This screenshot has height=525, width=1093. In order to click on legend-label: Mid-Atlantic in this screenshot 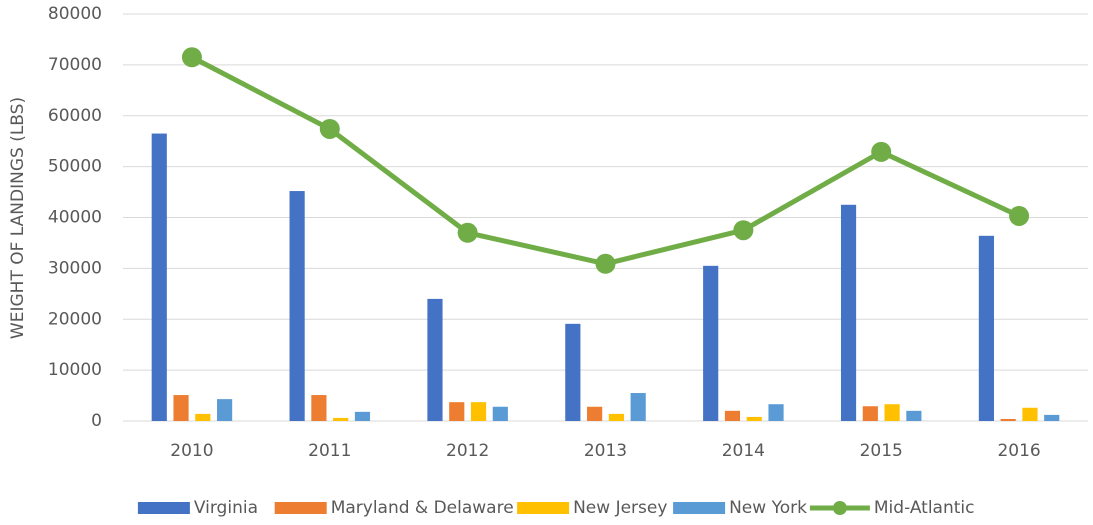, I will do `click(924, 508)`.